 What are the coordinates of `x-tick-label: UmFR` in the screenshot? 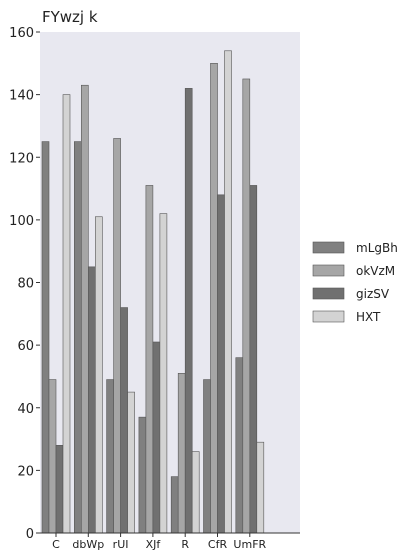 It's located at (249, 544).